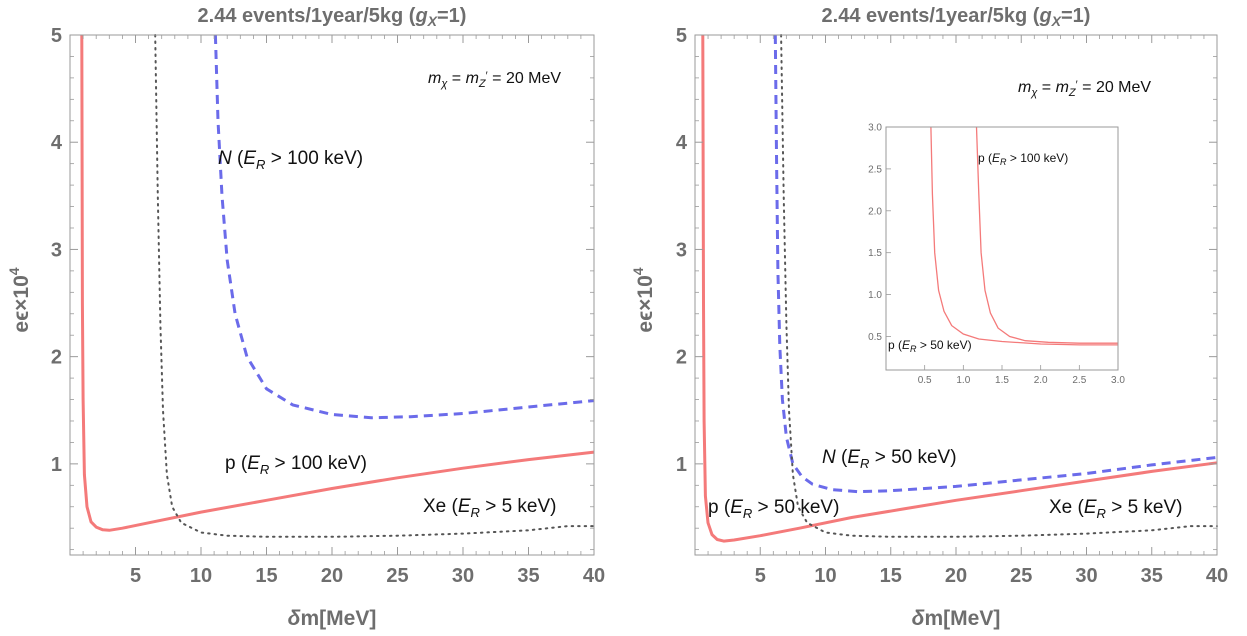 The image size is (1247, 636). Describe the element at coordinates (332, 17) in the screenshot. I see `left-chart-title: 2.44 events/1year/5kg (gX=1)` at that location.